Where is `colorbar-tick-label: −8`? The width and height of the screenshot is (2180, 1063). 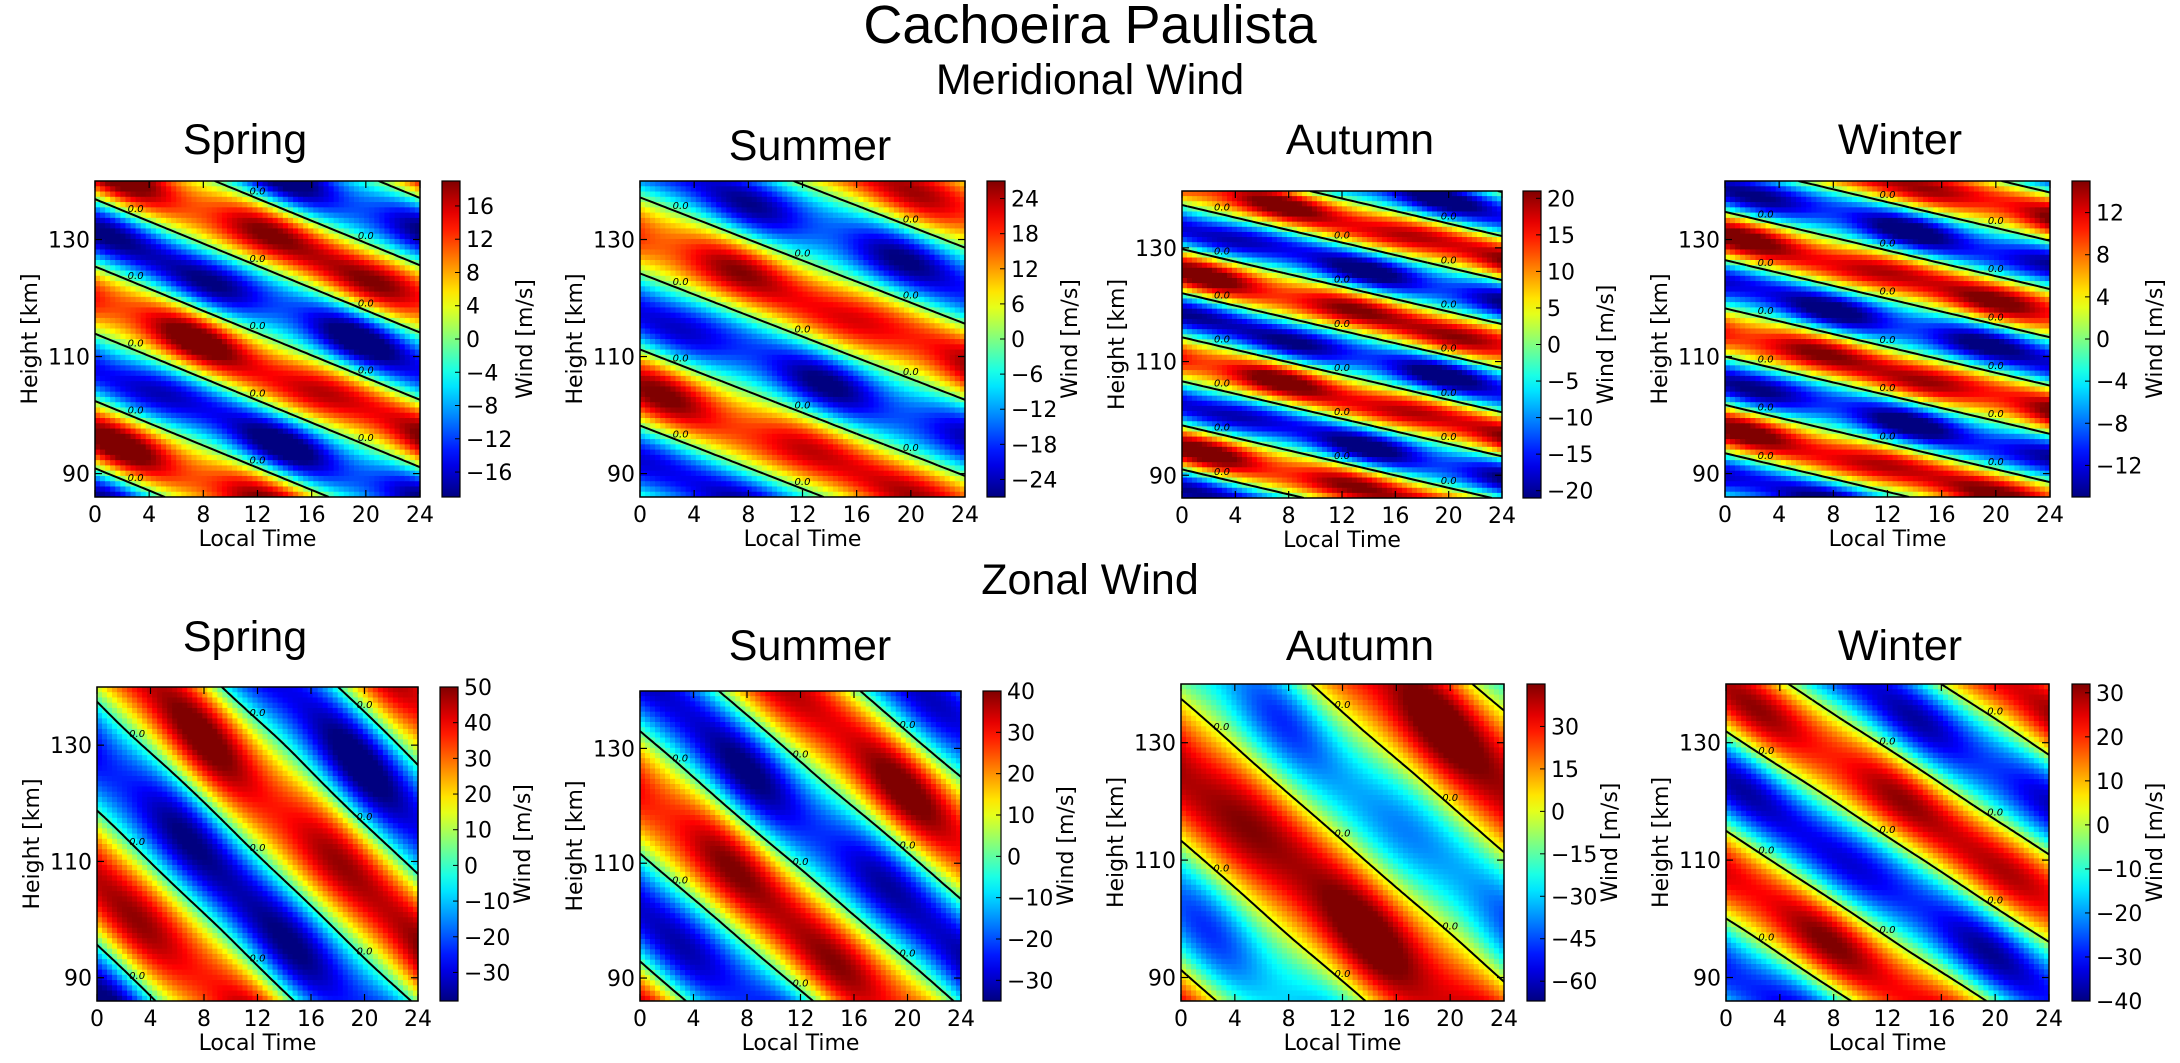 colorbar-tick-label: −8 is located at coordinates (482, 407).